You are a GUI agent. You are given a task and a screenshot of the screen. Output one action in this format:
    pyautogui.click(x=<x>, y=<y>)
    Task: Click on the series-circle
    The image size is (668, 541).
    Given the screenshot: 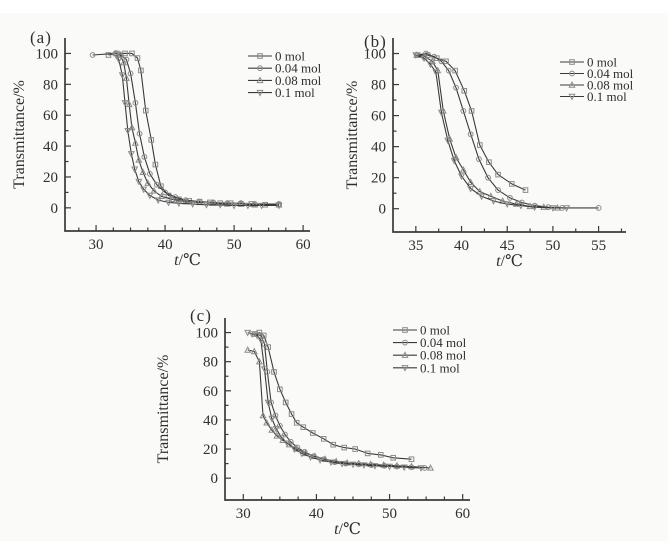 What is the action you would take?
    pyautogui.click(x=340, y=401)
    